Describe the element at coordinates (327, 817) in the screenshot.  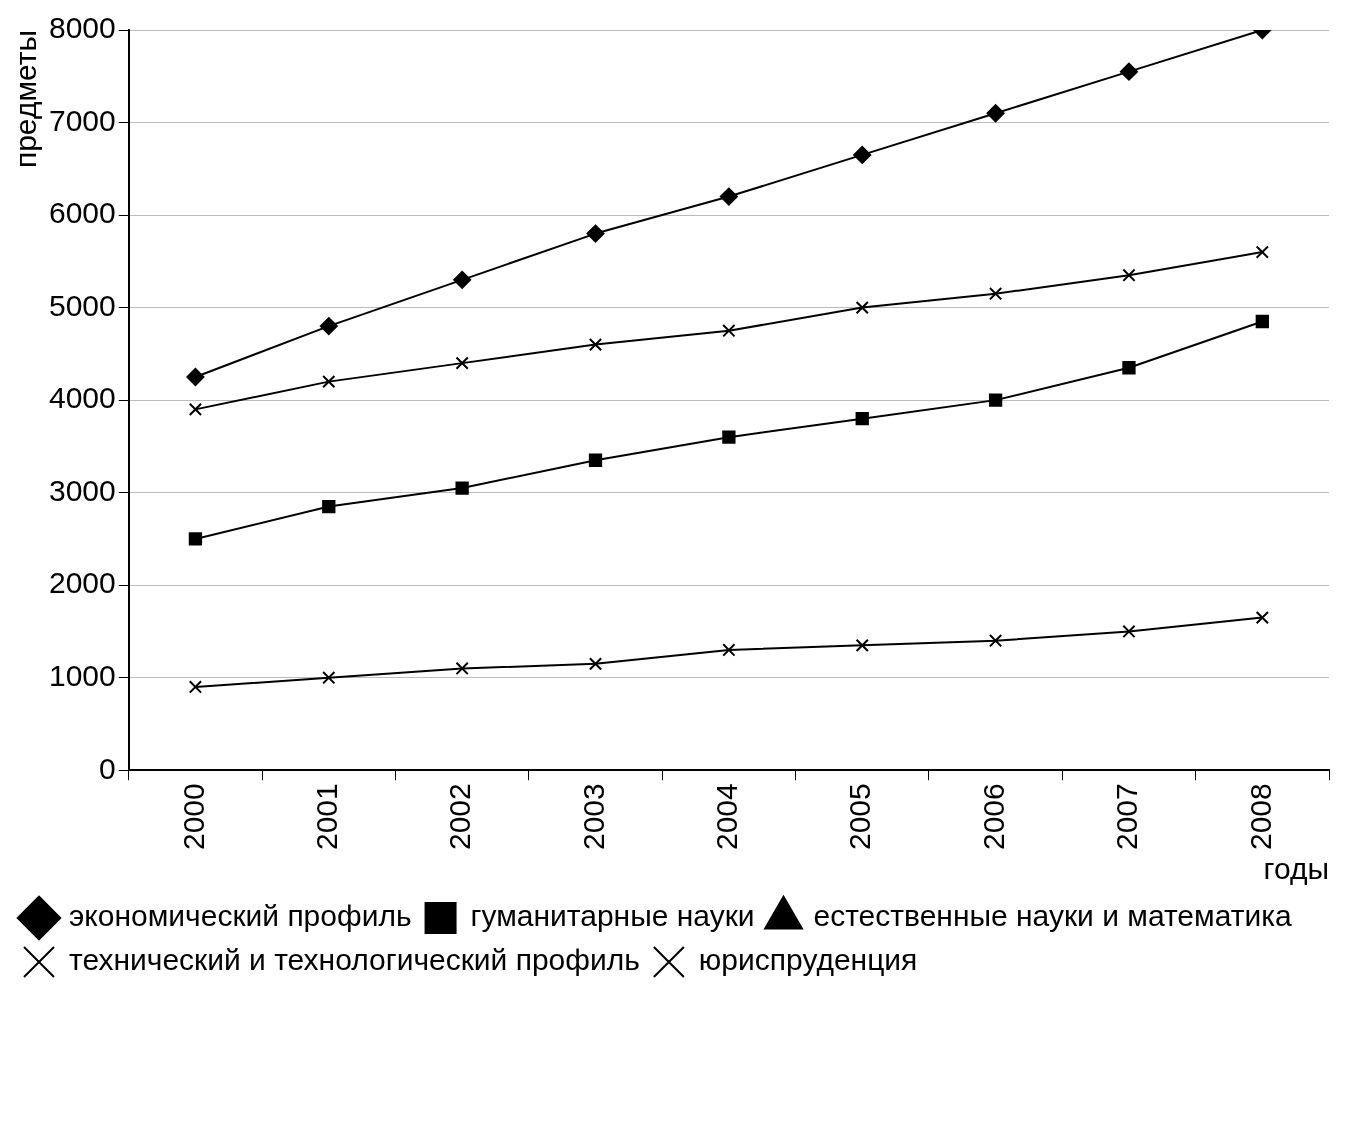
I see `x-tick-label: 2001` at that location.